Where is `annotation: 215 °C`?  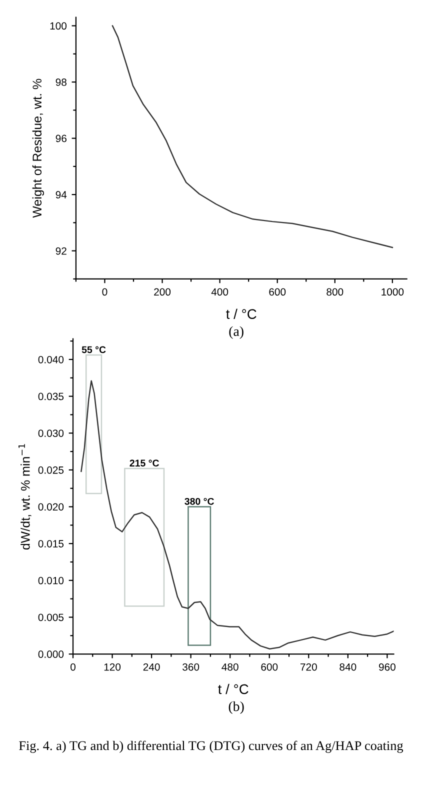 annotation: 215 °C is located at coordinates (144, 463).